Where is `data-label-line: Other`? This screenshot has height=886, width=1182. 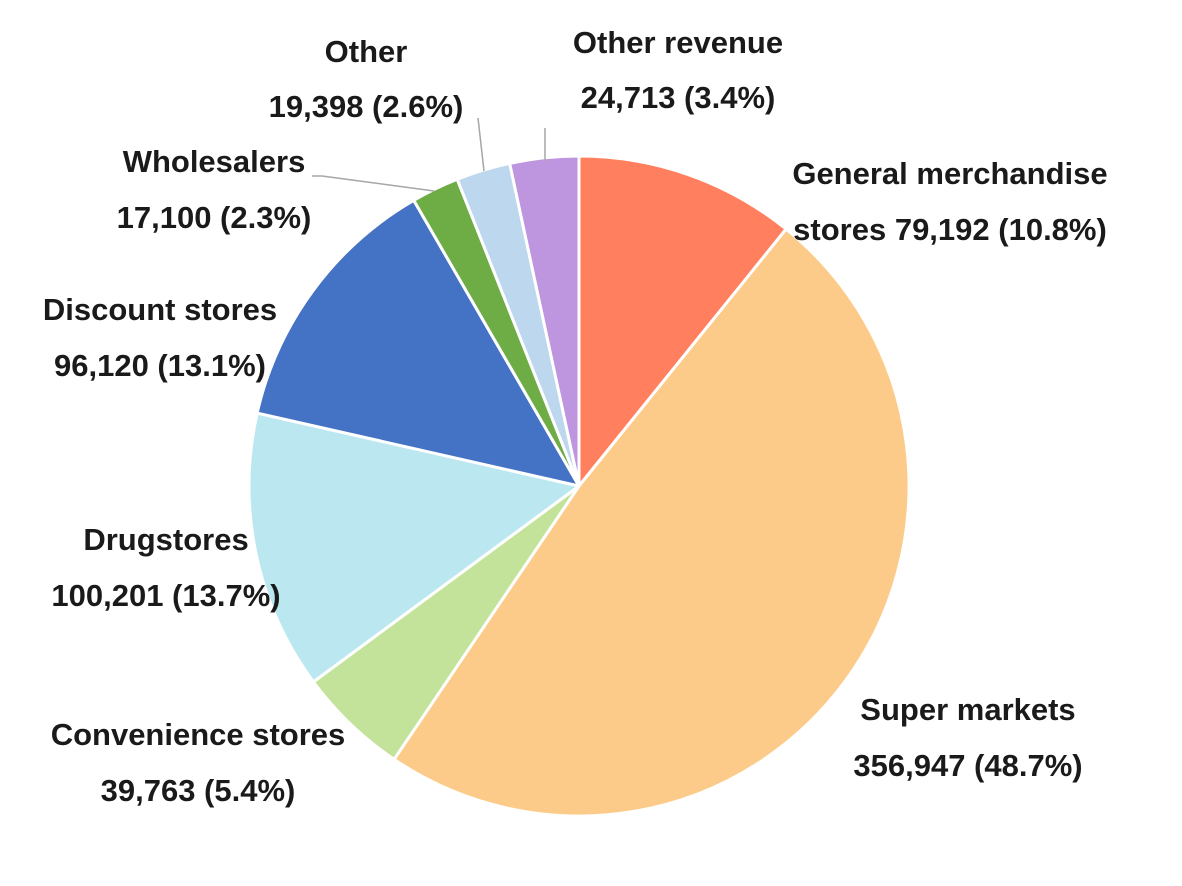 data-label-line: Other is located at coordinates (366, 51).